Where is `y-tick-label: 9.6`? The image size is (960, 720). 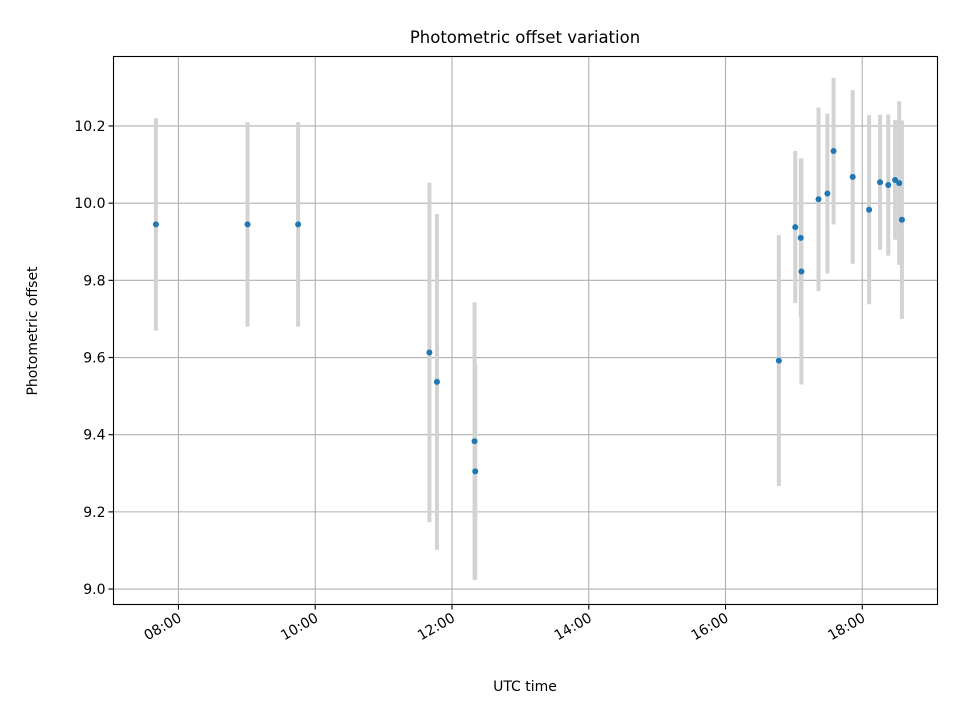 y-tick-label: 9.6 is located at coordinates (94, 359).